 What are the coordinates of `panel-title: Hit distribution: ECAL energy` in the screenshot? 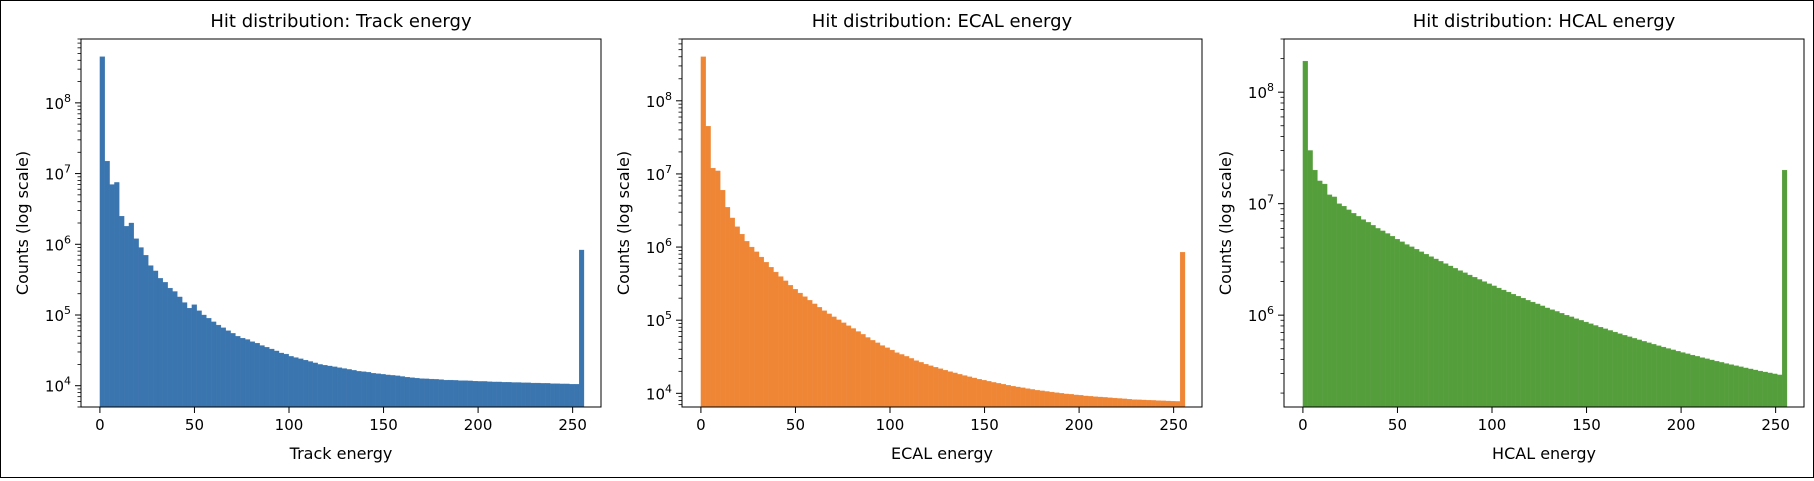 It's located at (942, 21).